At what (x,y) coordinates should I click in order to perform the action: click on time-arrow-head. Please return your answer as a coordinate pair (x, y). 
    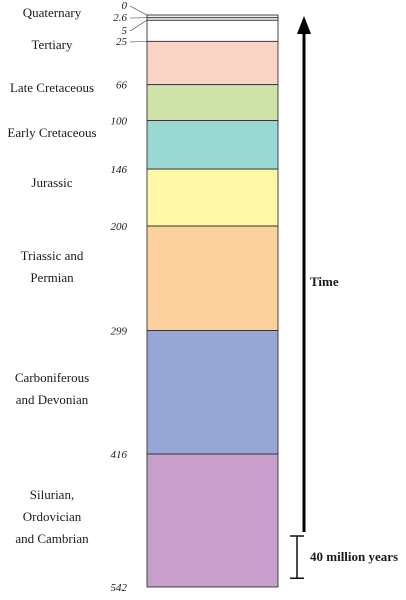
    Looking at the image, I should click on (304, 25).